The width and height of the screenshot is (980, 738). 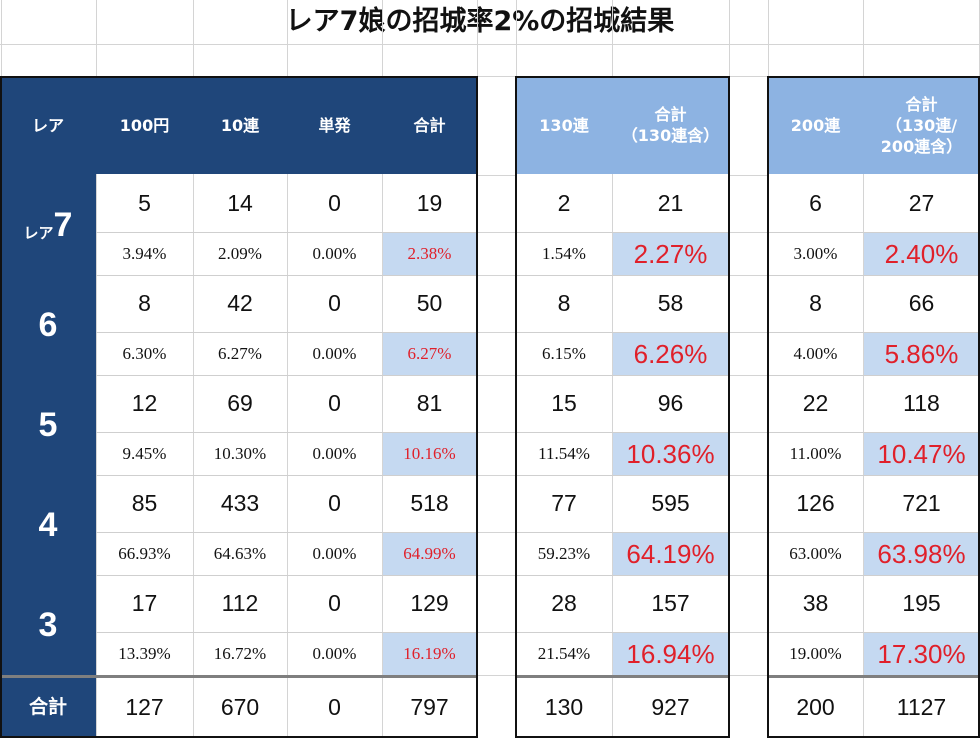 What do you see at coordinates (815, 653) in the screenshot?
I see `percent-cell: 19.00%` at bounding box center [815, 653].